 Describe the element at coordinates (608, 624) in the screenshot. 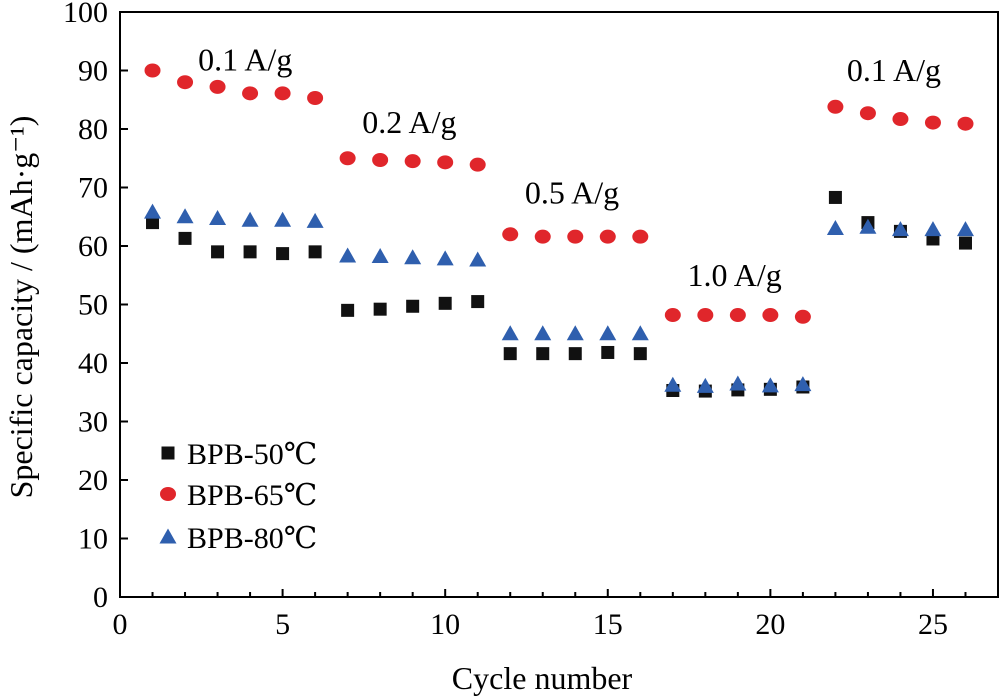

I see `x-tick-label: 15` at that location.